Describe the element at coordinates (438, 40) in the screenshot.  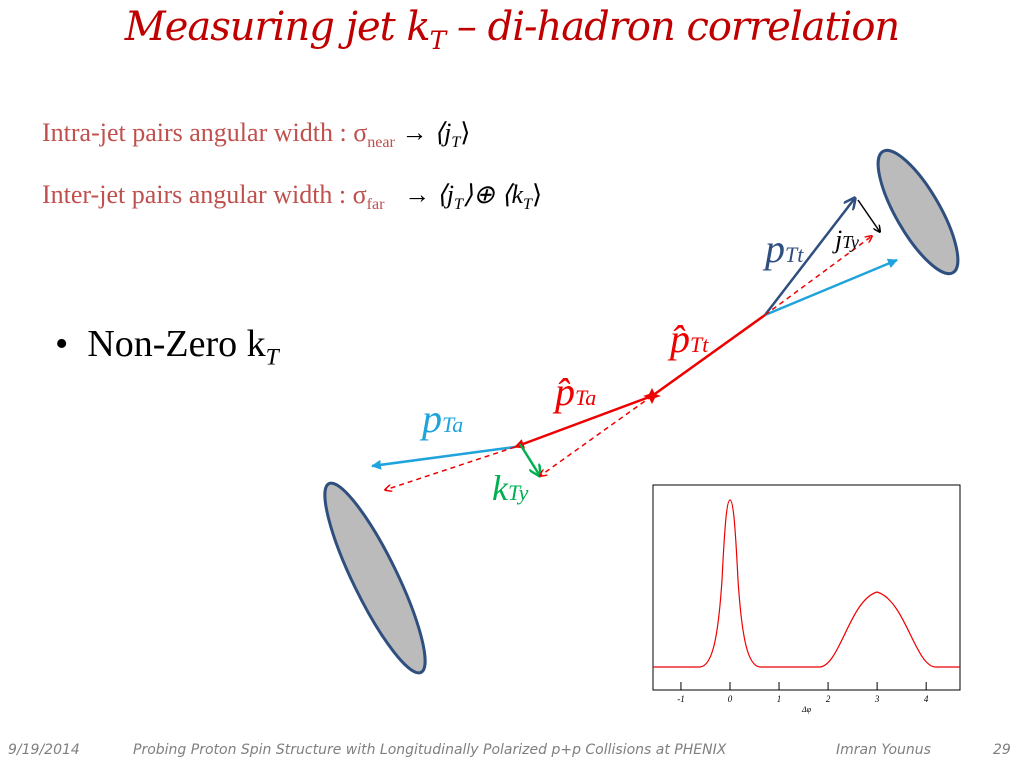
I see `title-sub: T` at that location.